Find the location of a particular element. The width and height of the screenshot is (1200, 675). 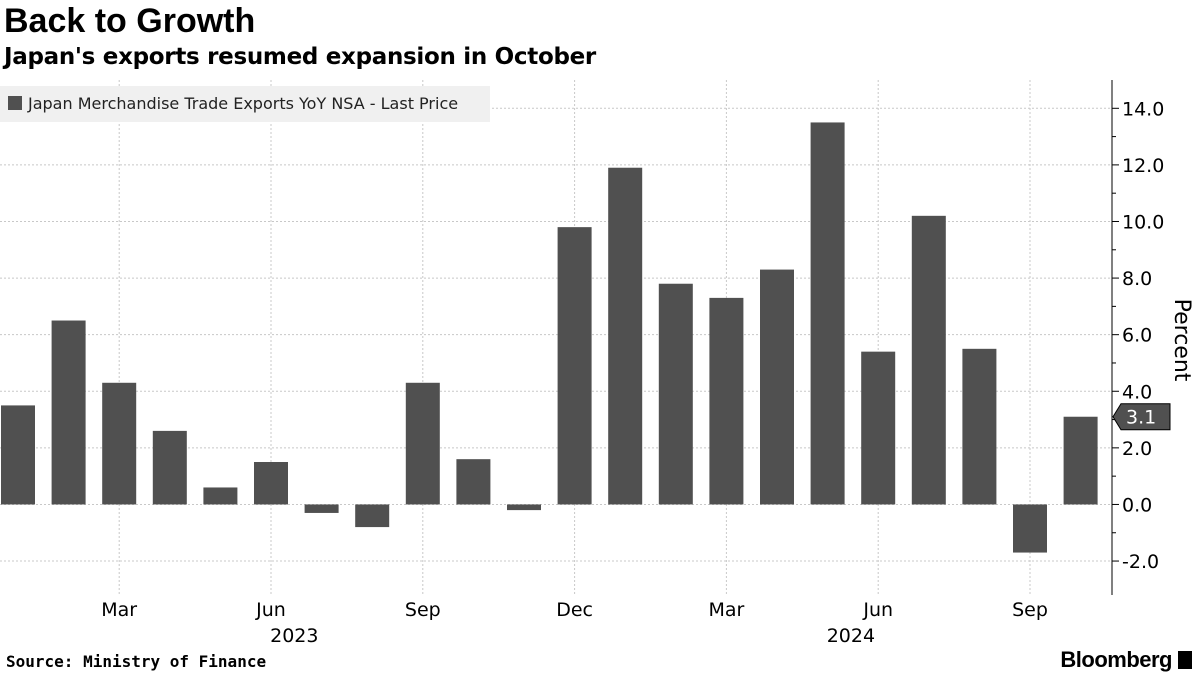

bar-mar-2023 is located at coordinates (119, 443).